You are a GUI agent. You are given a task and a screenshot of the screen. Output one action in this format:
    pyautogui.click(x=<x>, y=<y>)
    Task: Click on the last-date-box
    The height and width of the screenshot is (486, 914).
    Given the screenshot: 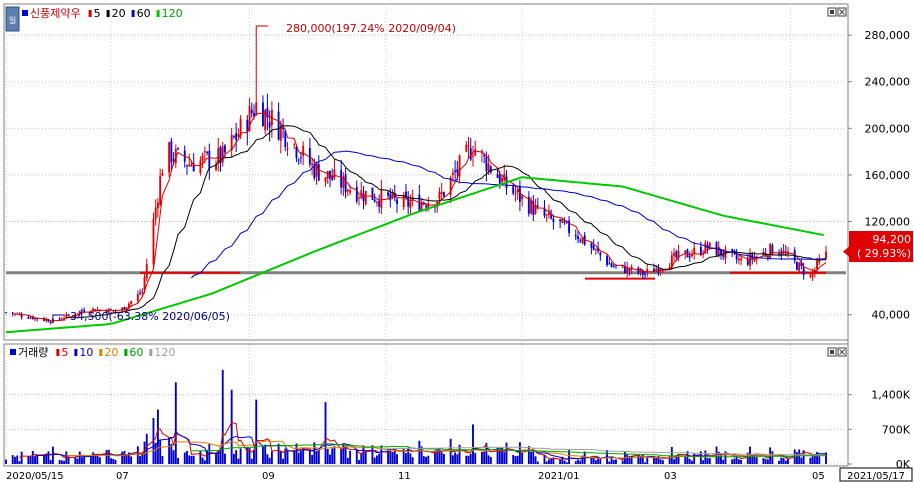 What is the action you would take?
    pyautogui.click(x=876, y=474)
    